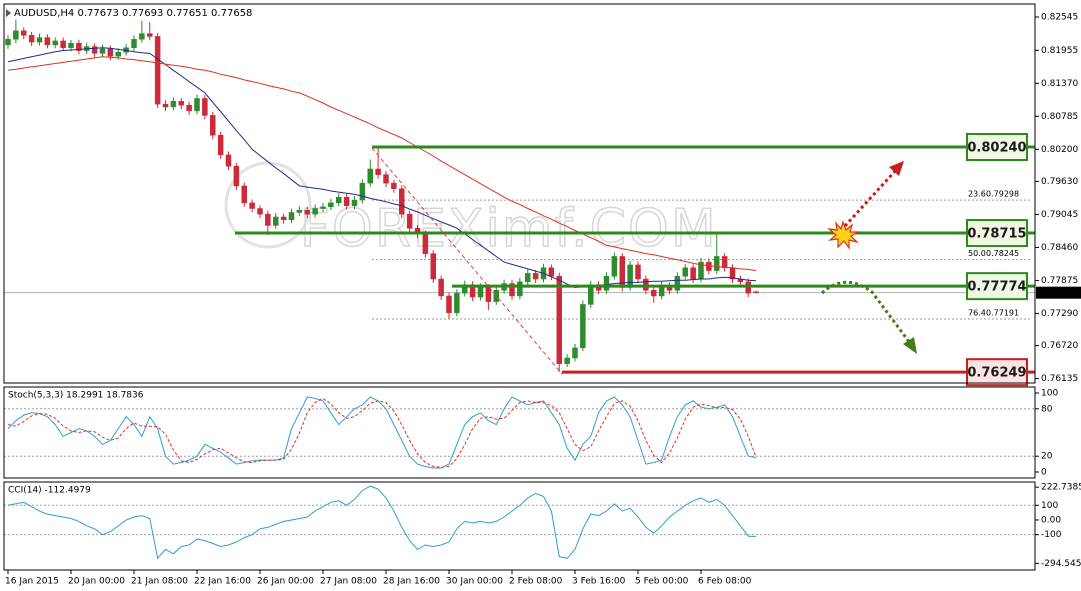 This screenshot has width=1081, height=591. What do you see at coordinates (467, 261) in the screenshot?
I see `fib-trend-line` at bounding box center [467, 261].